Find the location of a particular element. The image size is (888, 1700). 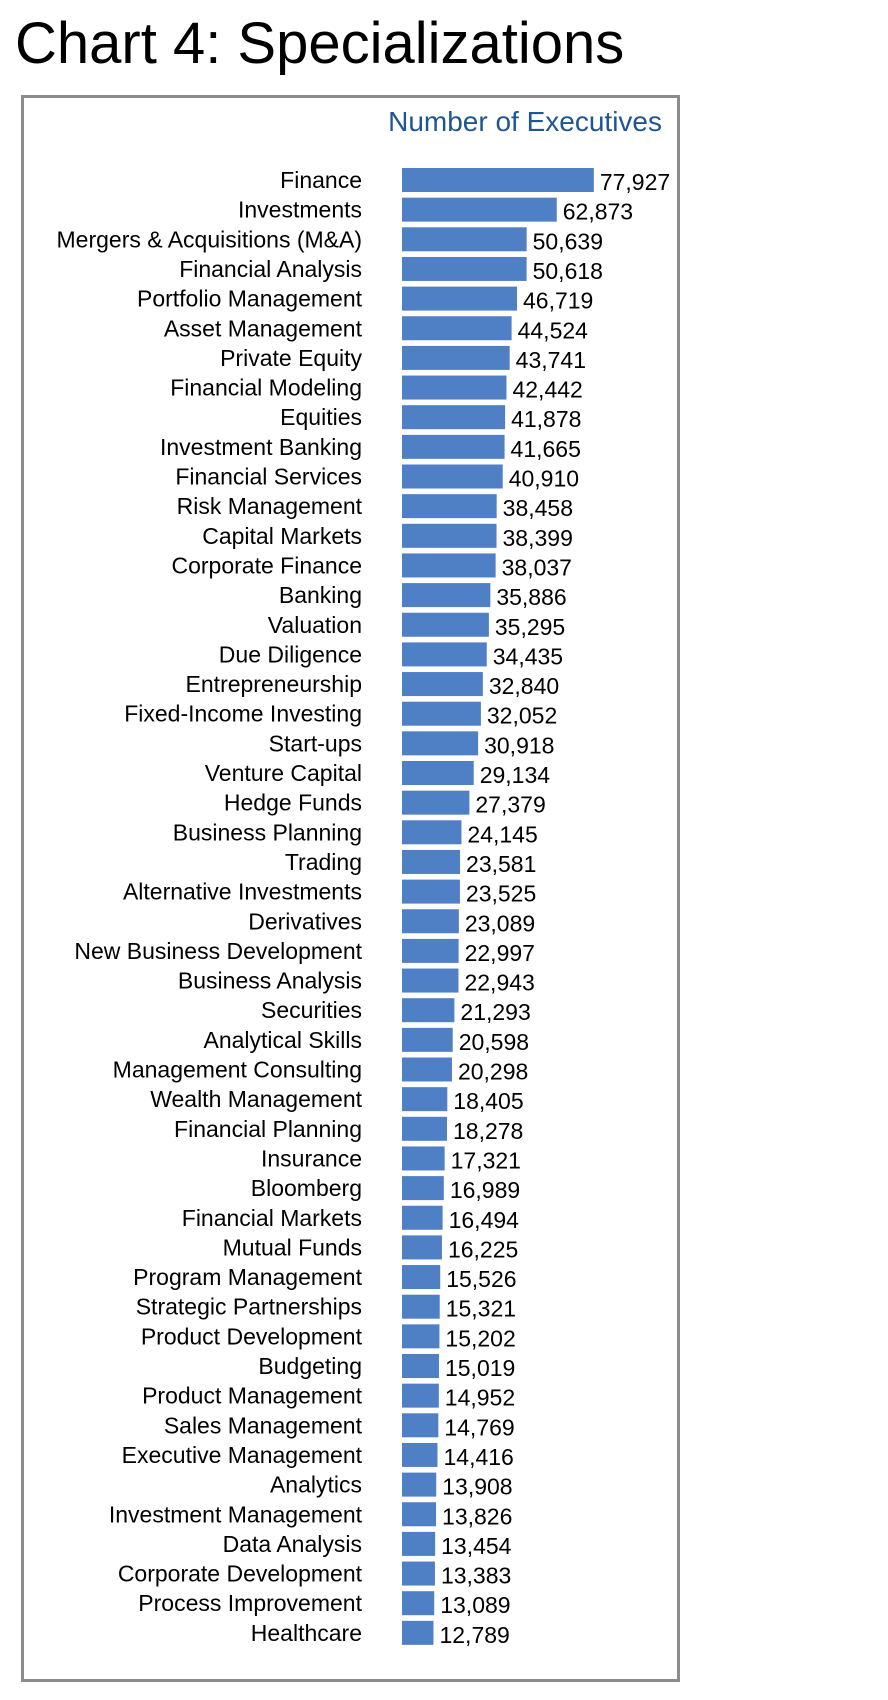

value-label: 23,525 is located at coordinates (501, 894).